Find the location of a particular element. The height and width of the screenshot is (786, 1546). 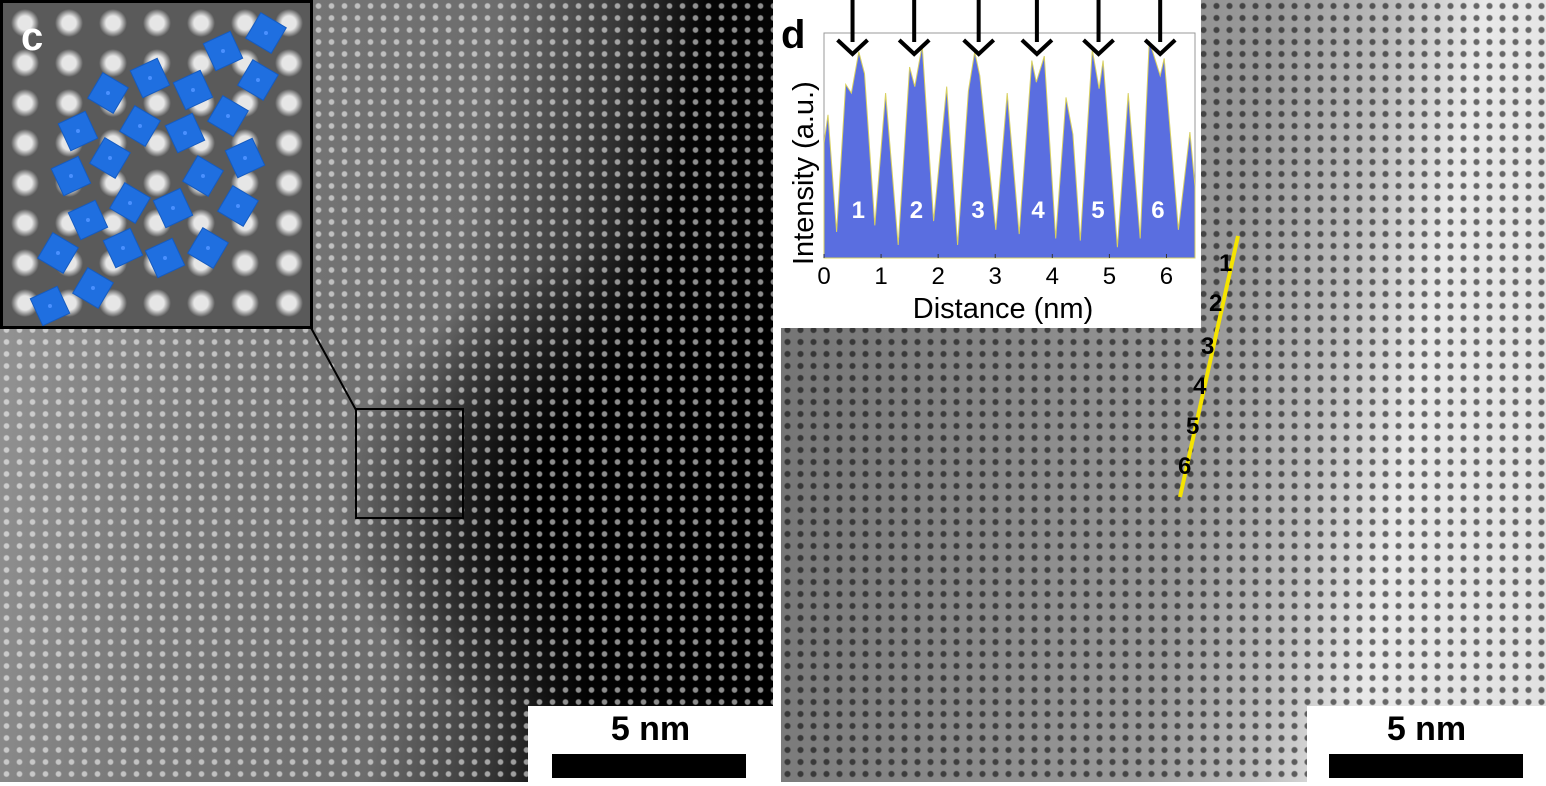

profile-label-2: 2 is located at coordinates (1216, 303).